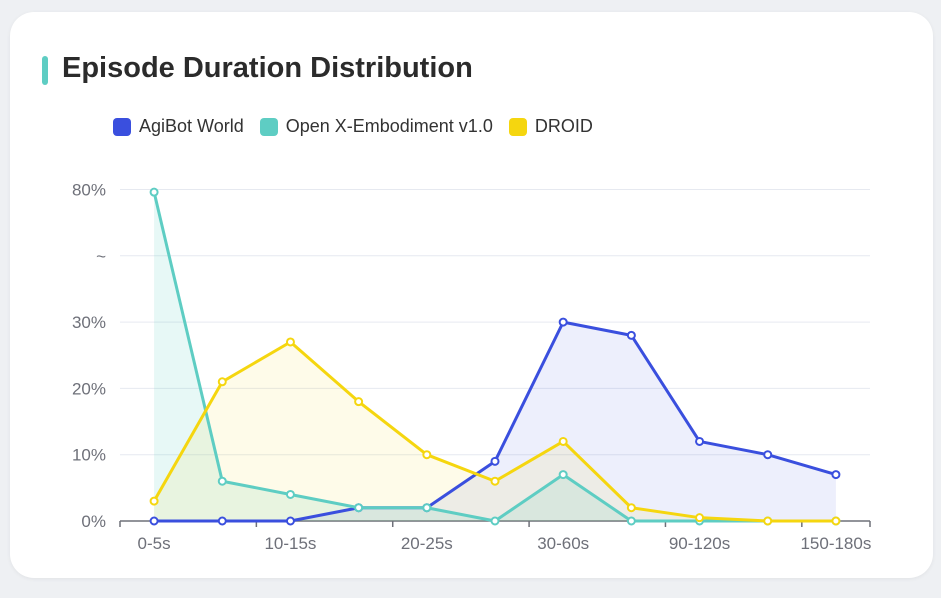 This screenshot has width=941, height=598. I want to click on chart-title: Episode Duration Distribution, so click(267, 68).